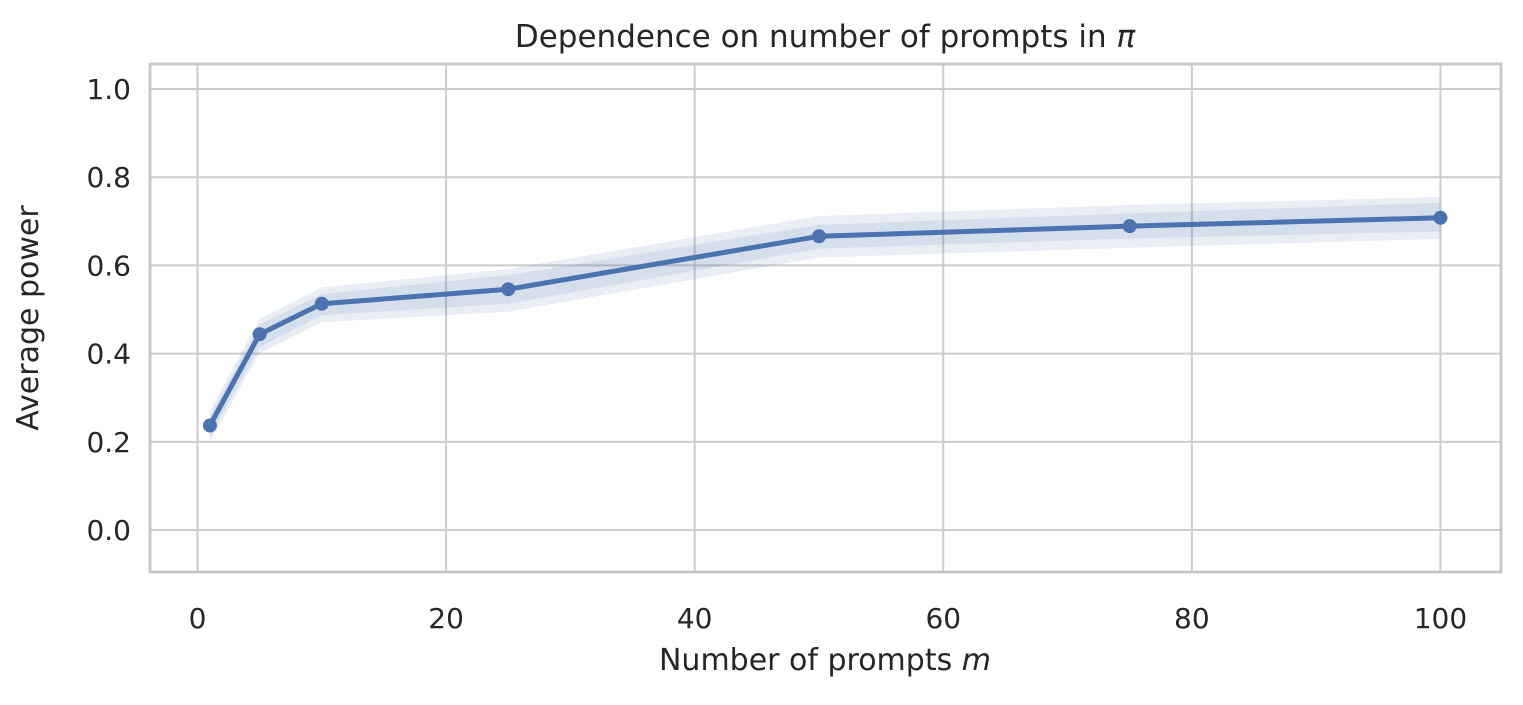  I want to click on x-axis-label-math-symbol: m, so click(976, 660).